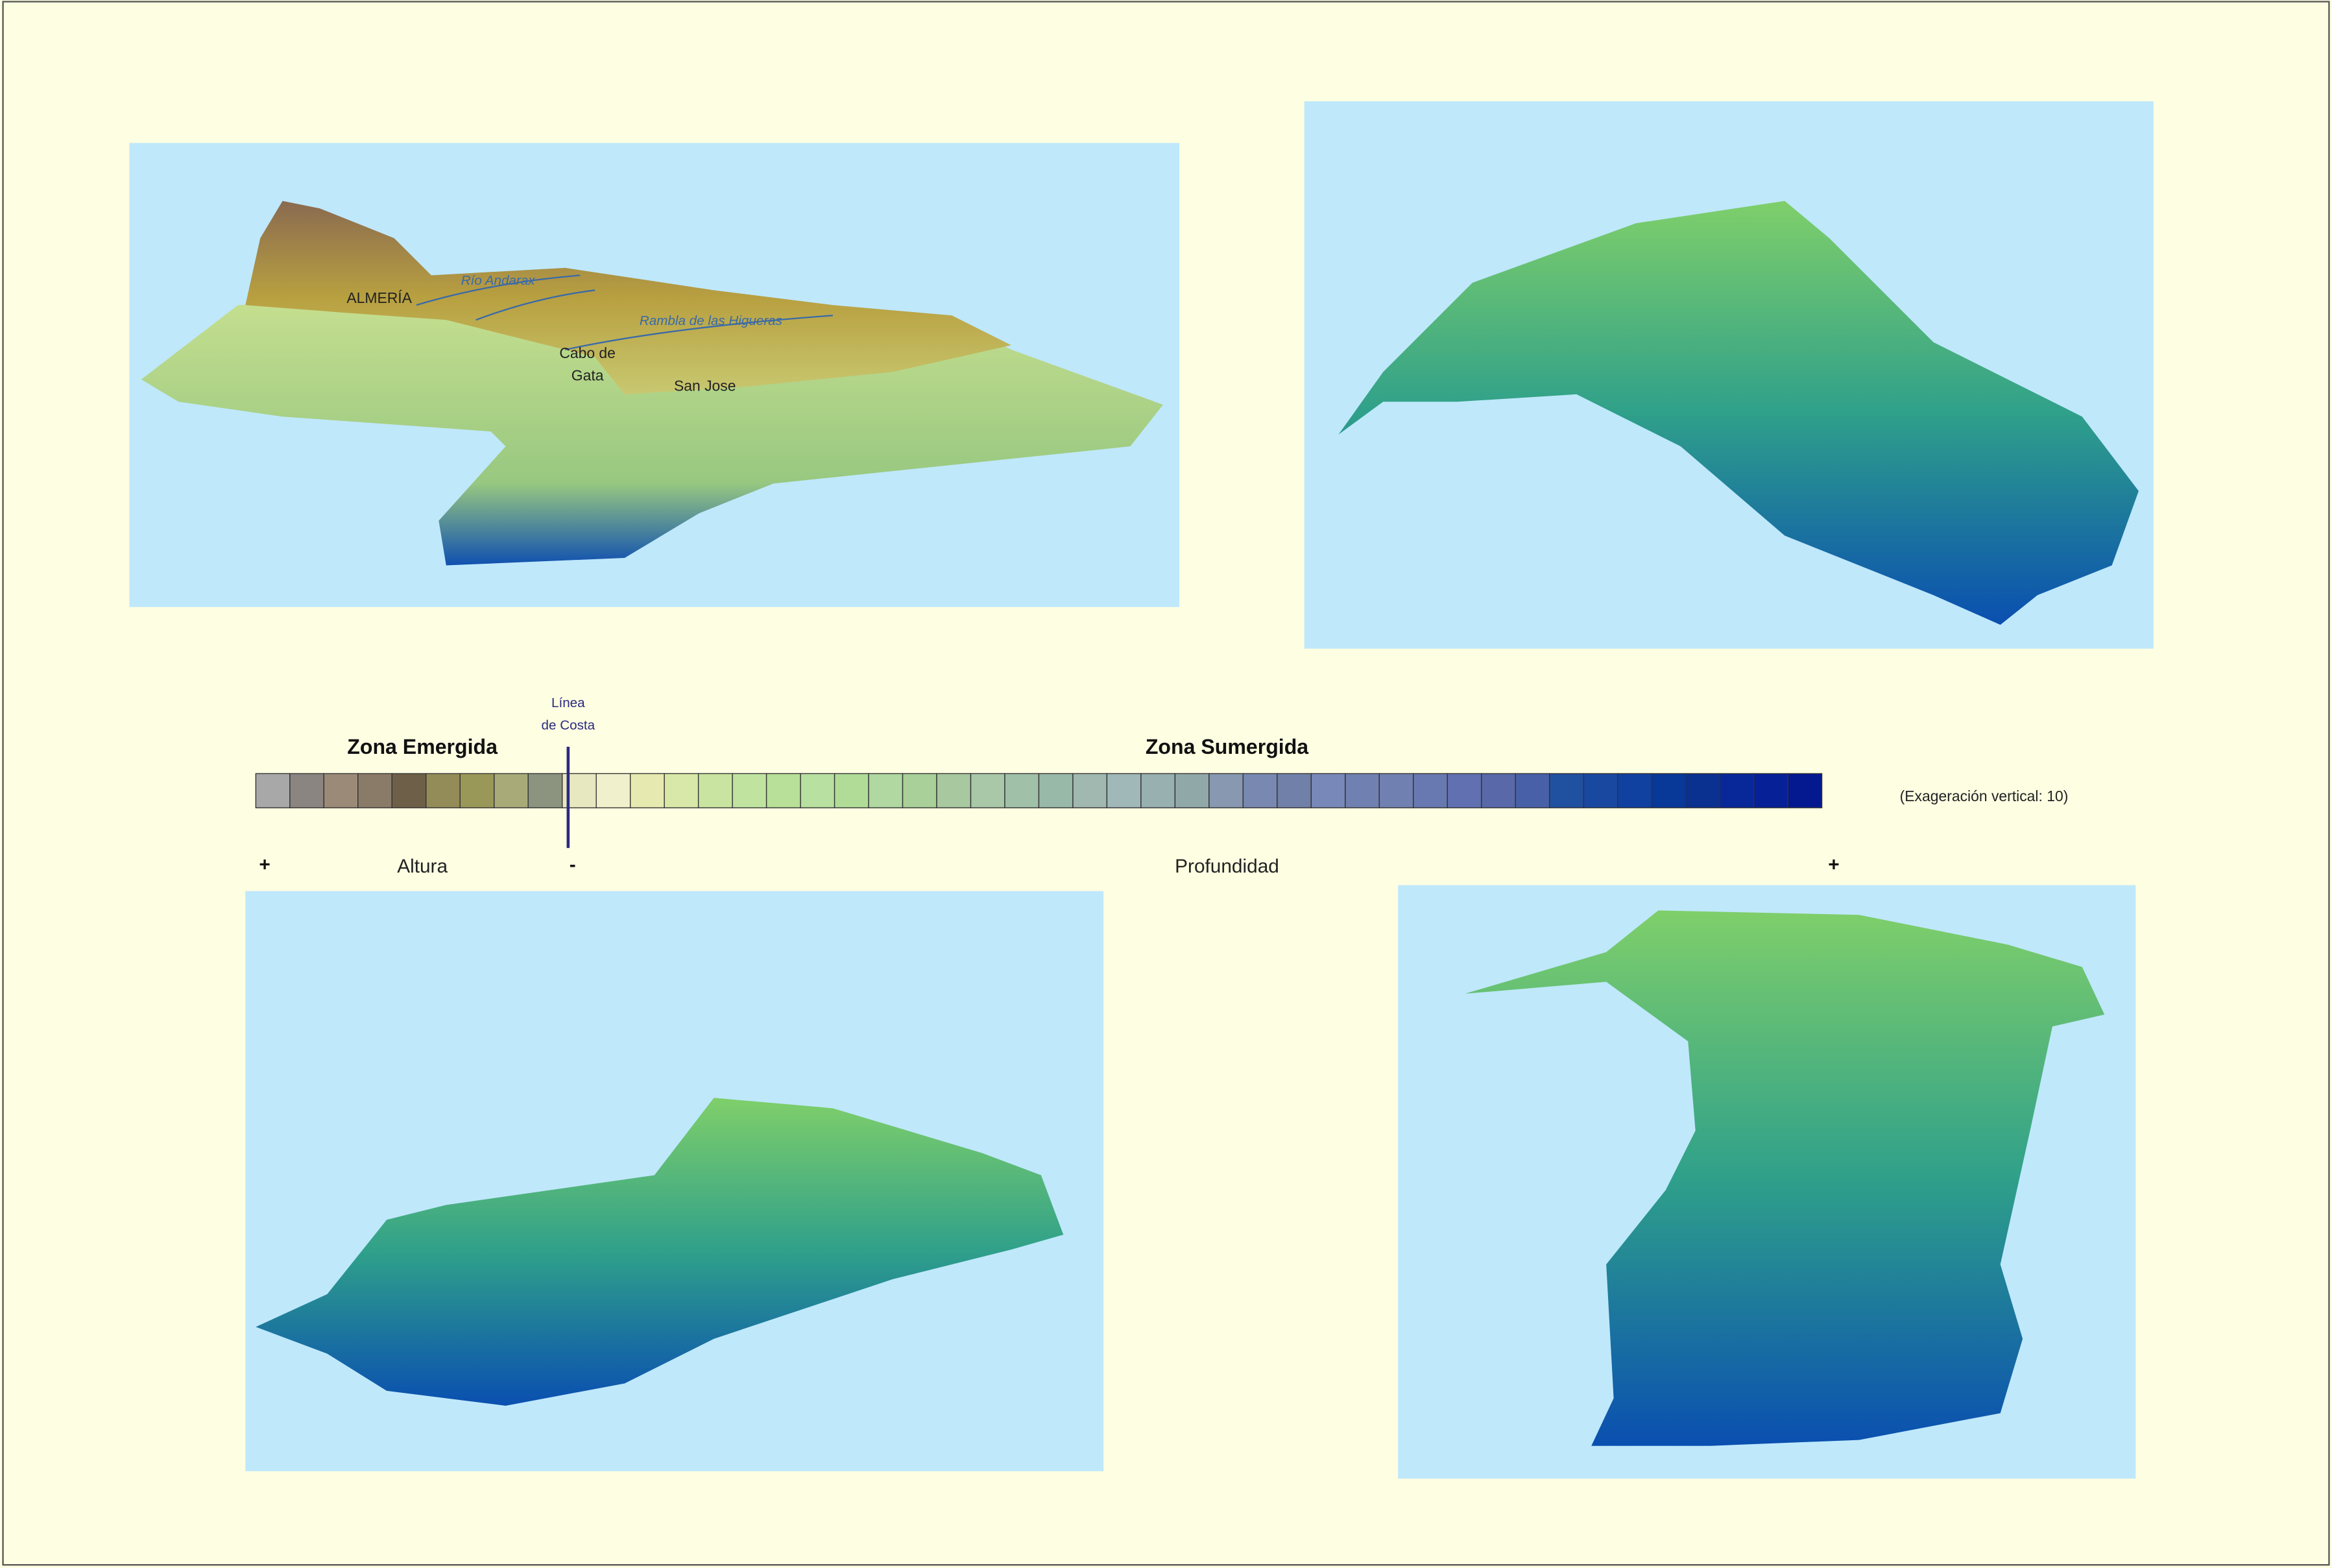 The width and height of the screenshot is (2332, 1568). I want to click on coast-label: Línea, so click(568, 702).